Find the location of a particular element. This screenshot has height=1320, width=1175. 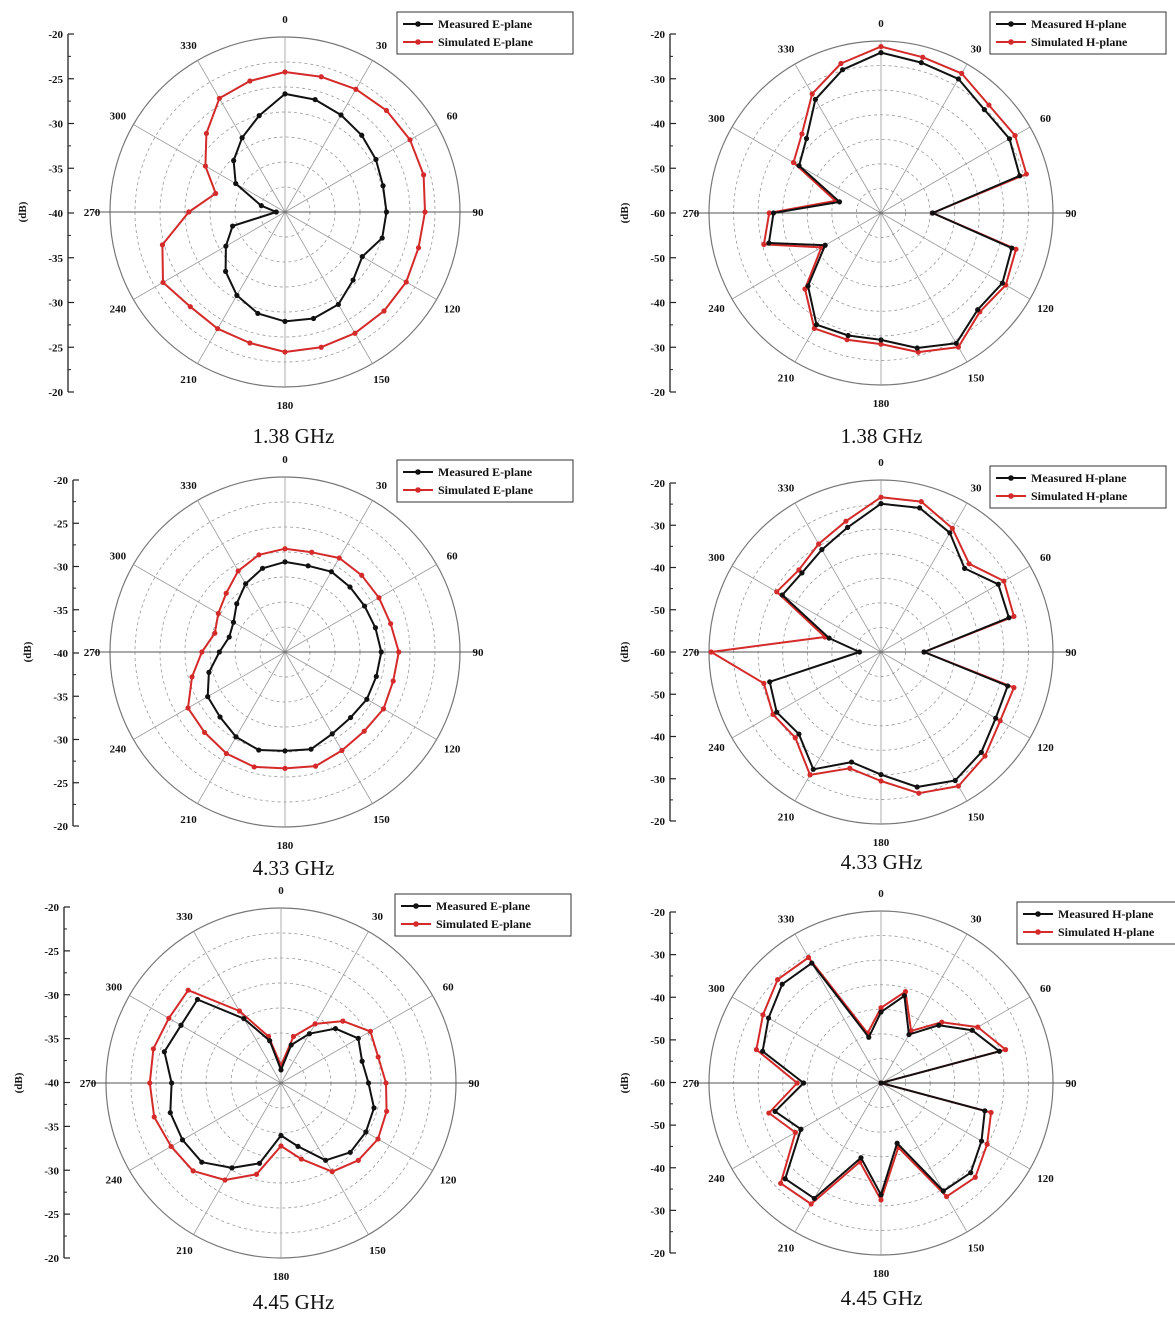

y-axis-label: (dB) is located at coordinates (625, 1082).